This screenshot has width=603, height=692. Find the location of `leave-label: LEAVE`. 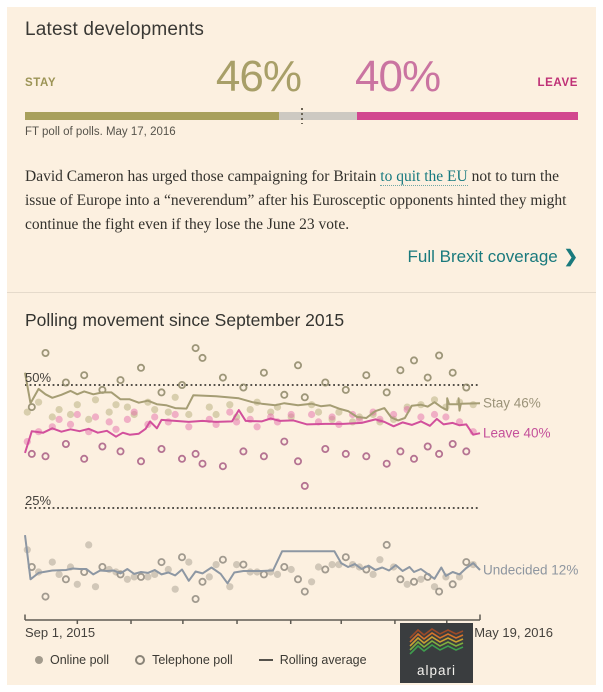

leave-label: LEAVE is located at coordinates (557, 83).